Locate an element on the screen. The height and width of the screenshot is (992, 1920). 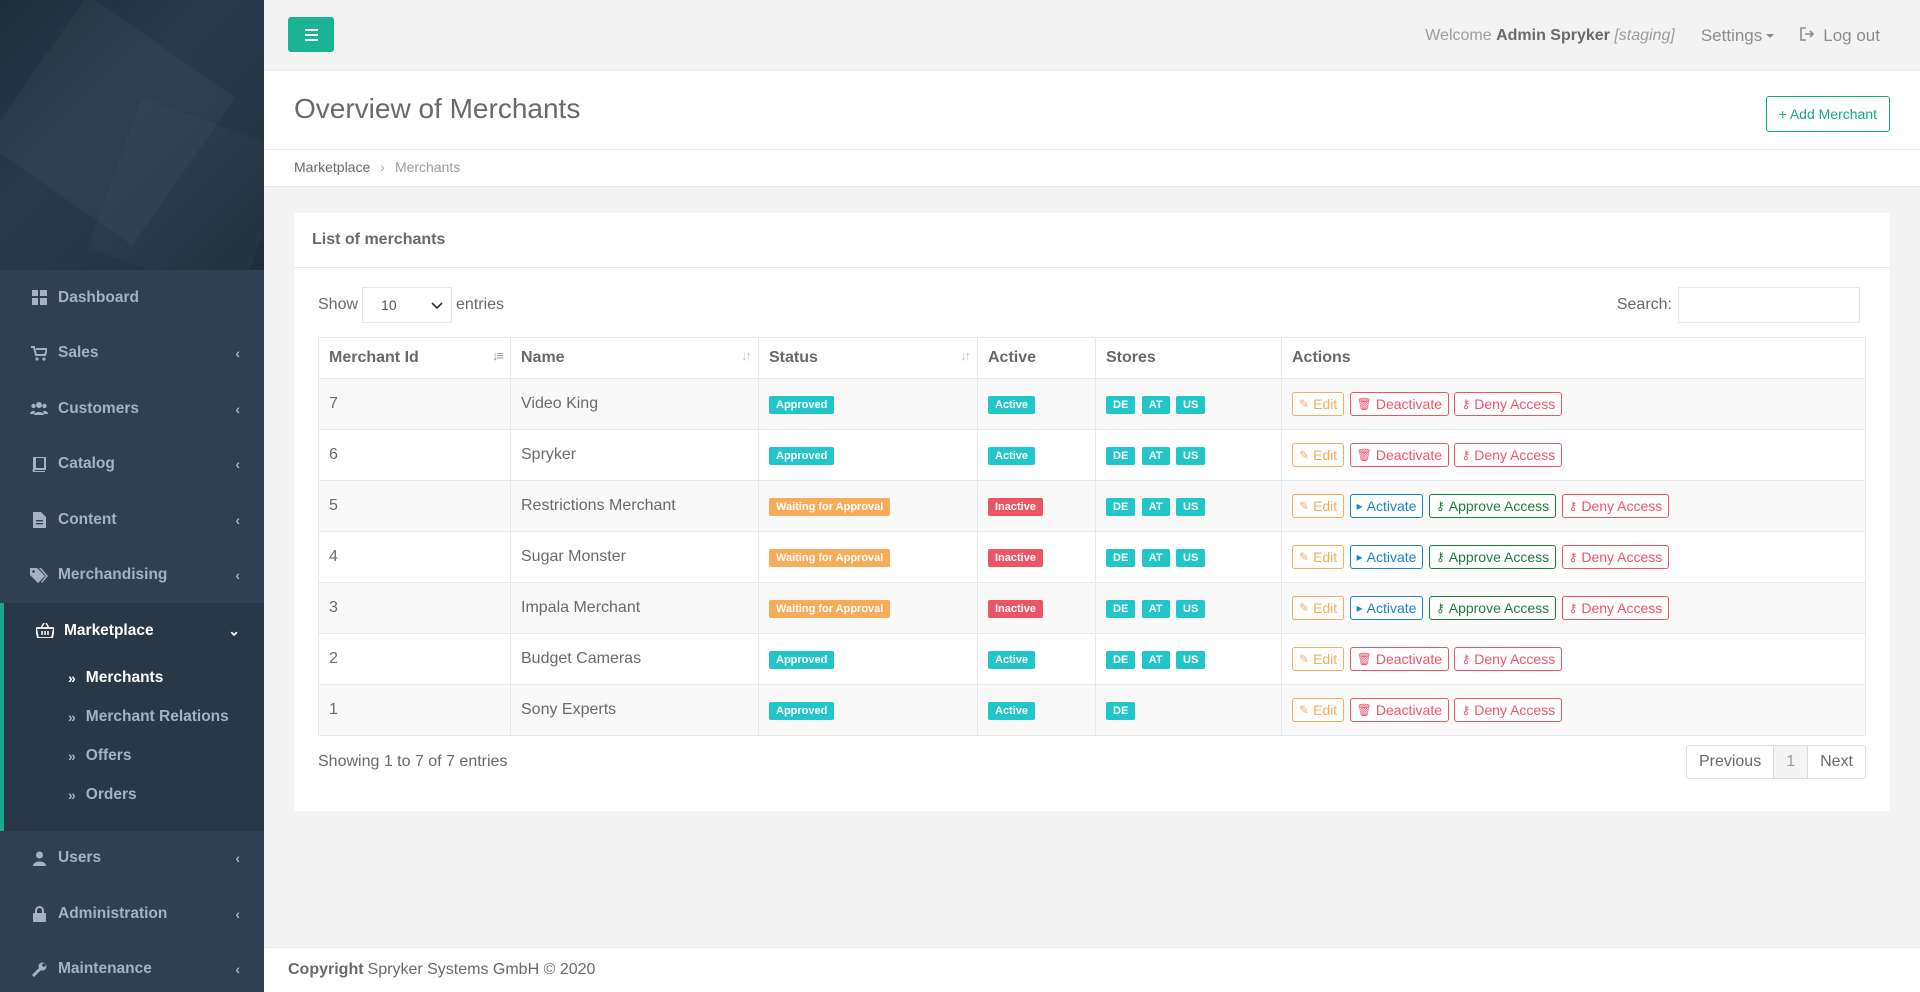
page-length-value: 10 is located at coordinates (389, 305).